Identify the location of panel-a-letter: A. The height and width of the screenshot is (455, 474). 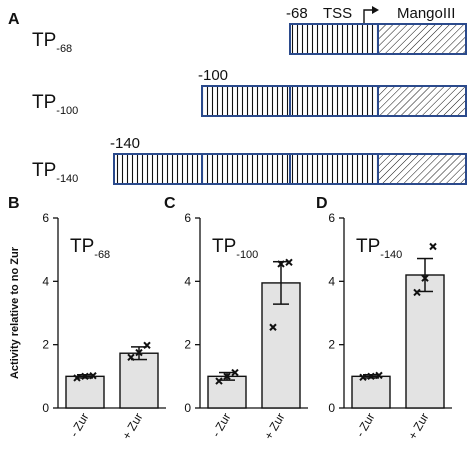
(14, 19).